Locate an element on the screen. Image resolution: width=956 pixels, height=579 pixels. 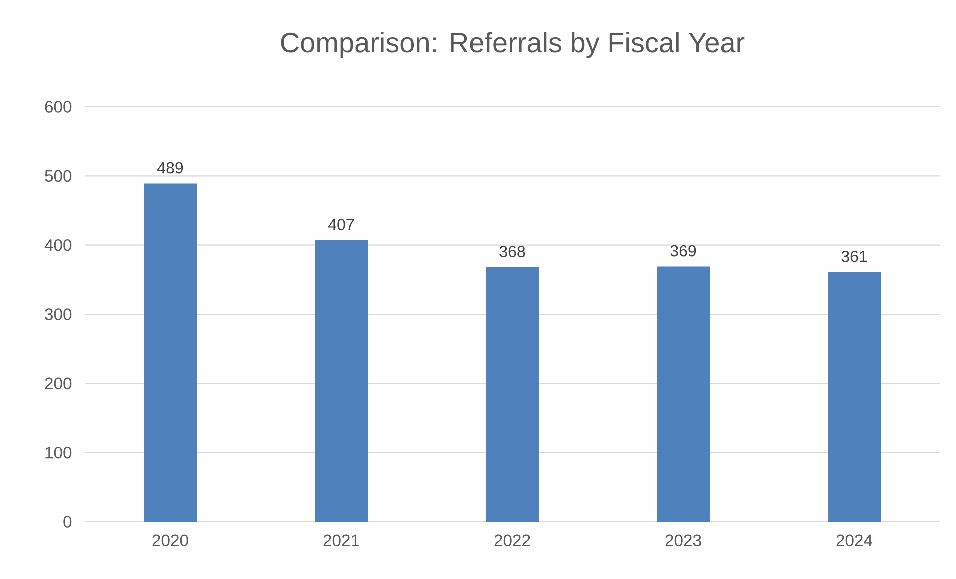
x-tick-label: 2022 is located at coordinates (512, 540).